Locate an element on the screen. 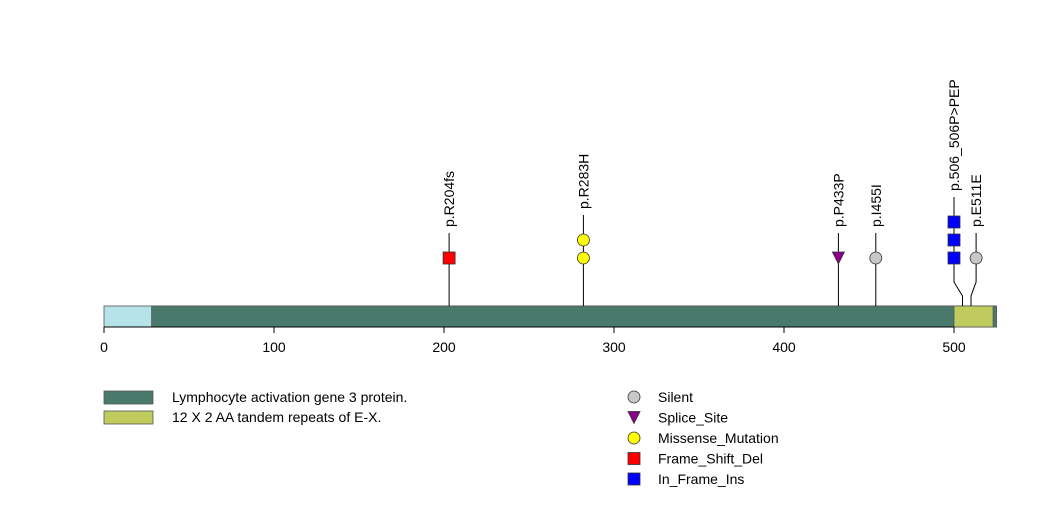 This screenshot has width=1047, height=524. x-tick-label: 100 is located at coordinates (274, 347).